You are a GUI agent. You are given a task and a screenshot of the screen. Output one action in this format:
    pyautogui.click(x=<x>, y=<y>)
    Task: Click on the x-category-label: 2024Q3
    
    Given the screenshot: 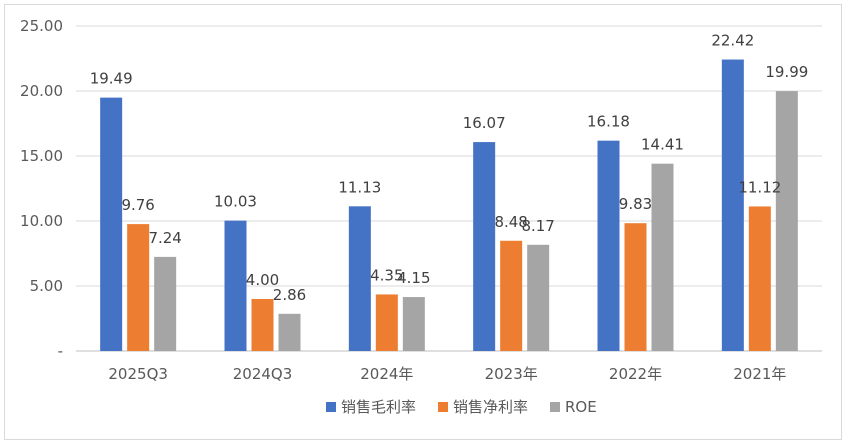 What is the action you would take?
    pyautogui.click(x=263, y=374)
    